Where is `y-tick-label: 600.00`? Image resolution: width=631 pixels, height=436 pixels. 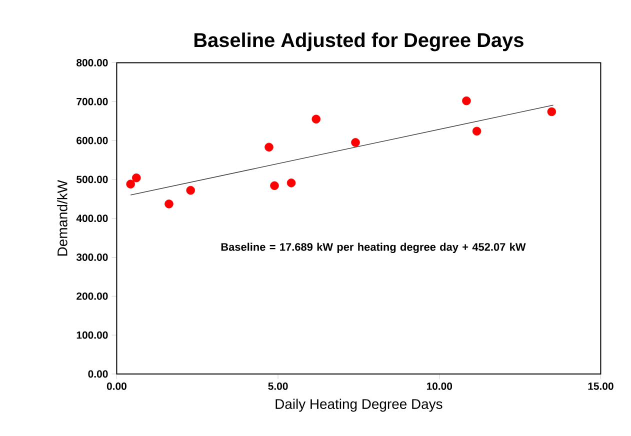
y-tick-label: 600.00 is located at coordinates (92, 140).